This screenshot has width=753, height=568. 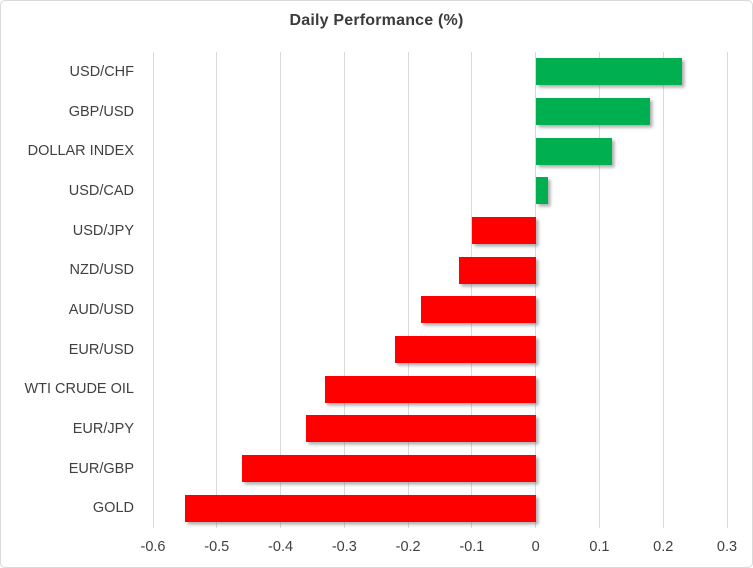 I want to click on x-tick-label: -0.6, so click(x=153, y=547).